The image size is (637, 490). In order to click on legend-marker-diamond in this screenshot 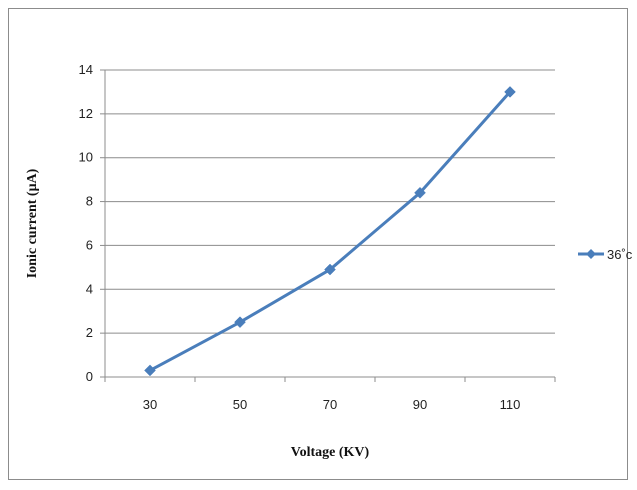, I will do `click(591, 254)`.